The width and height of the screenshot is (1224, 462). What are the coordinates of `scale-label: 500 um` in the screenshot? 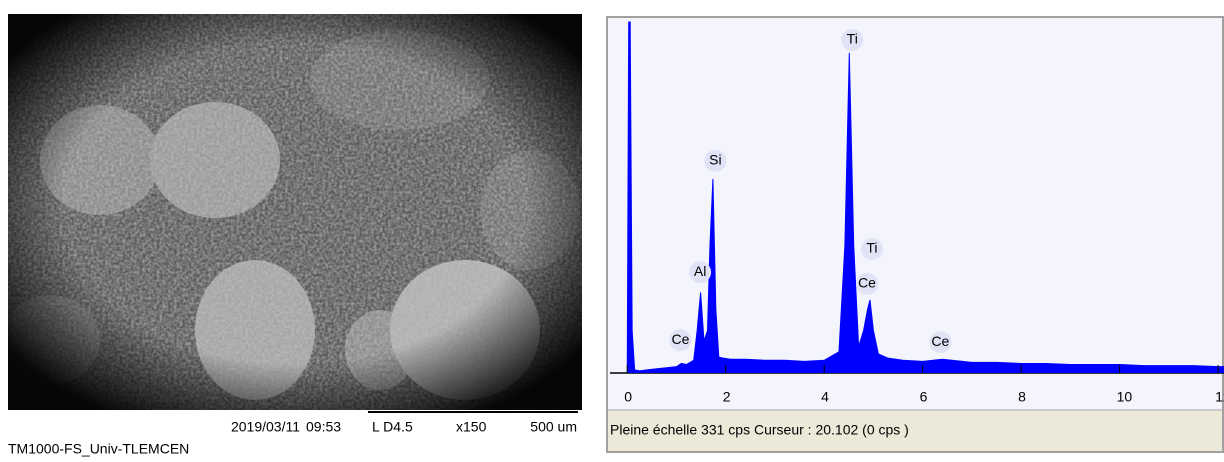 It's located at (553, 427).